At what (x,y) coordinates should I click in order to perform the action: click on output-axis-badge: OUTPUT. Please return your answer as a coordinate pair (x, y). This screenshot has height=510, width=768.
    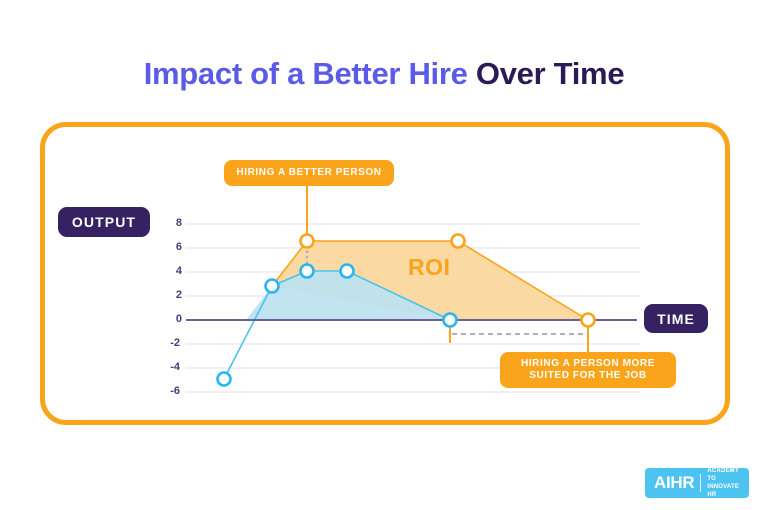
    Looking at the image, I should click on (104, 222).